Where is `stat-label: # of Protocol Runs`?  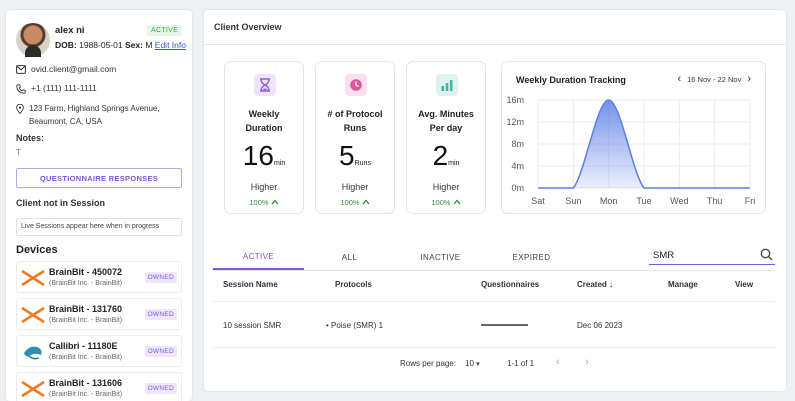
stat-label: # of Protocol Runs is located at coordinates (355, 121).